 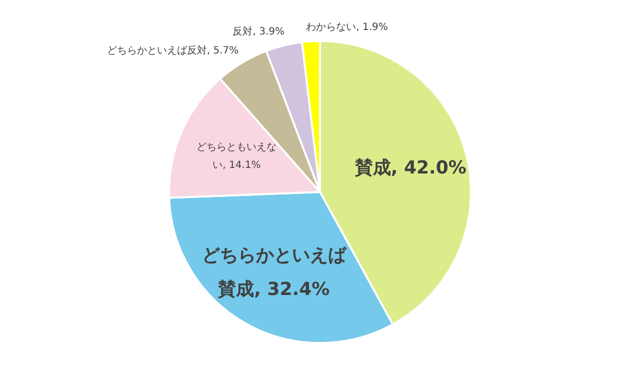 I want to click on slice-label: 賛成, 42.0%, so click(x=410, y=167).